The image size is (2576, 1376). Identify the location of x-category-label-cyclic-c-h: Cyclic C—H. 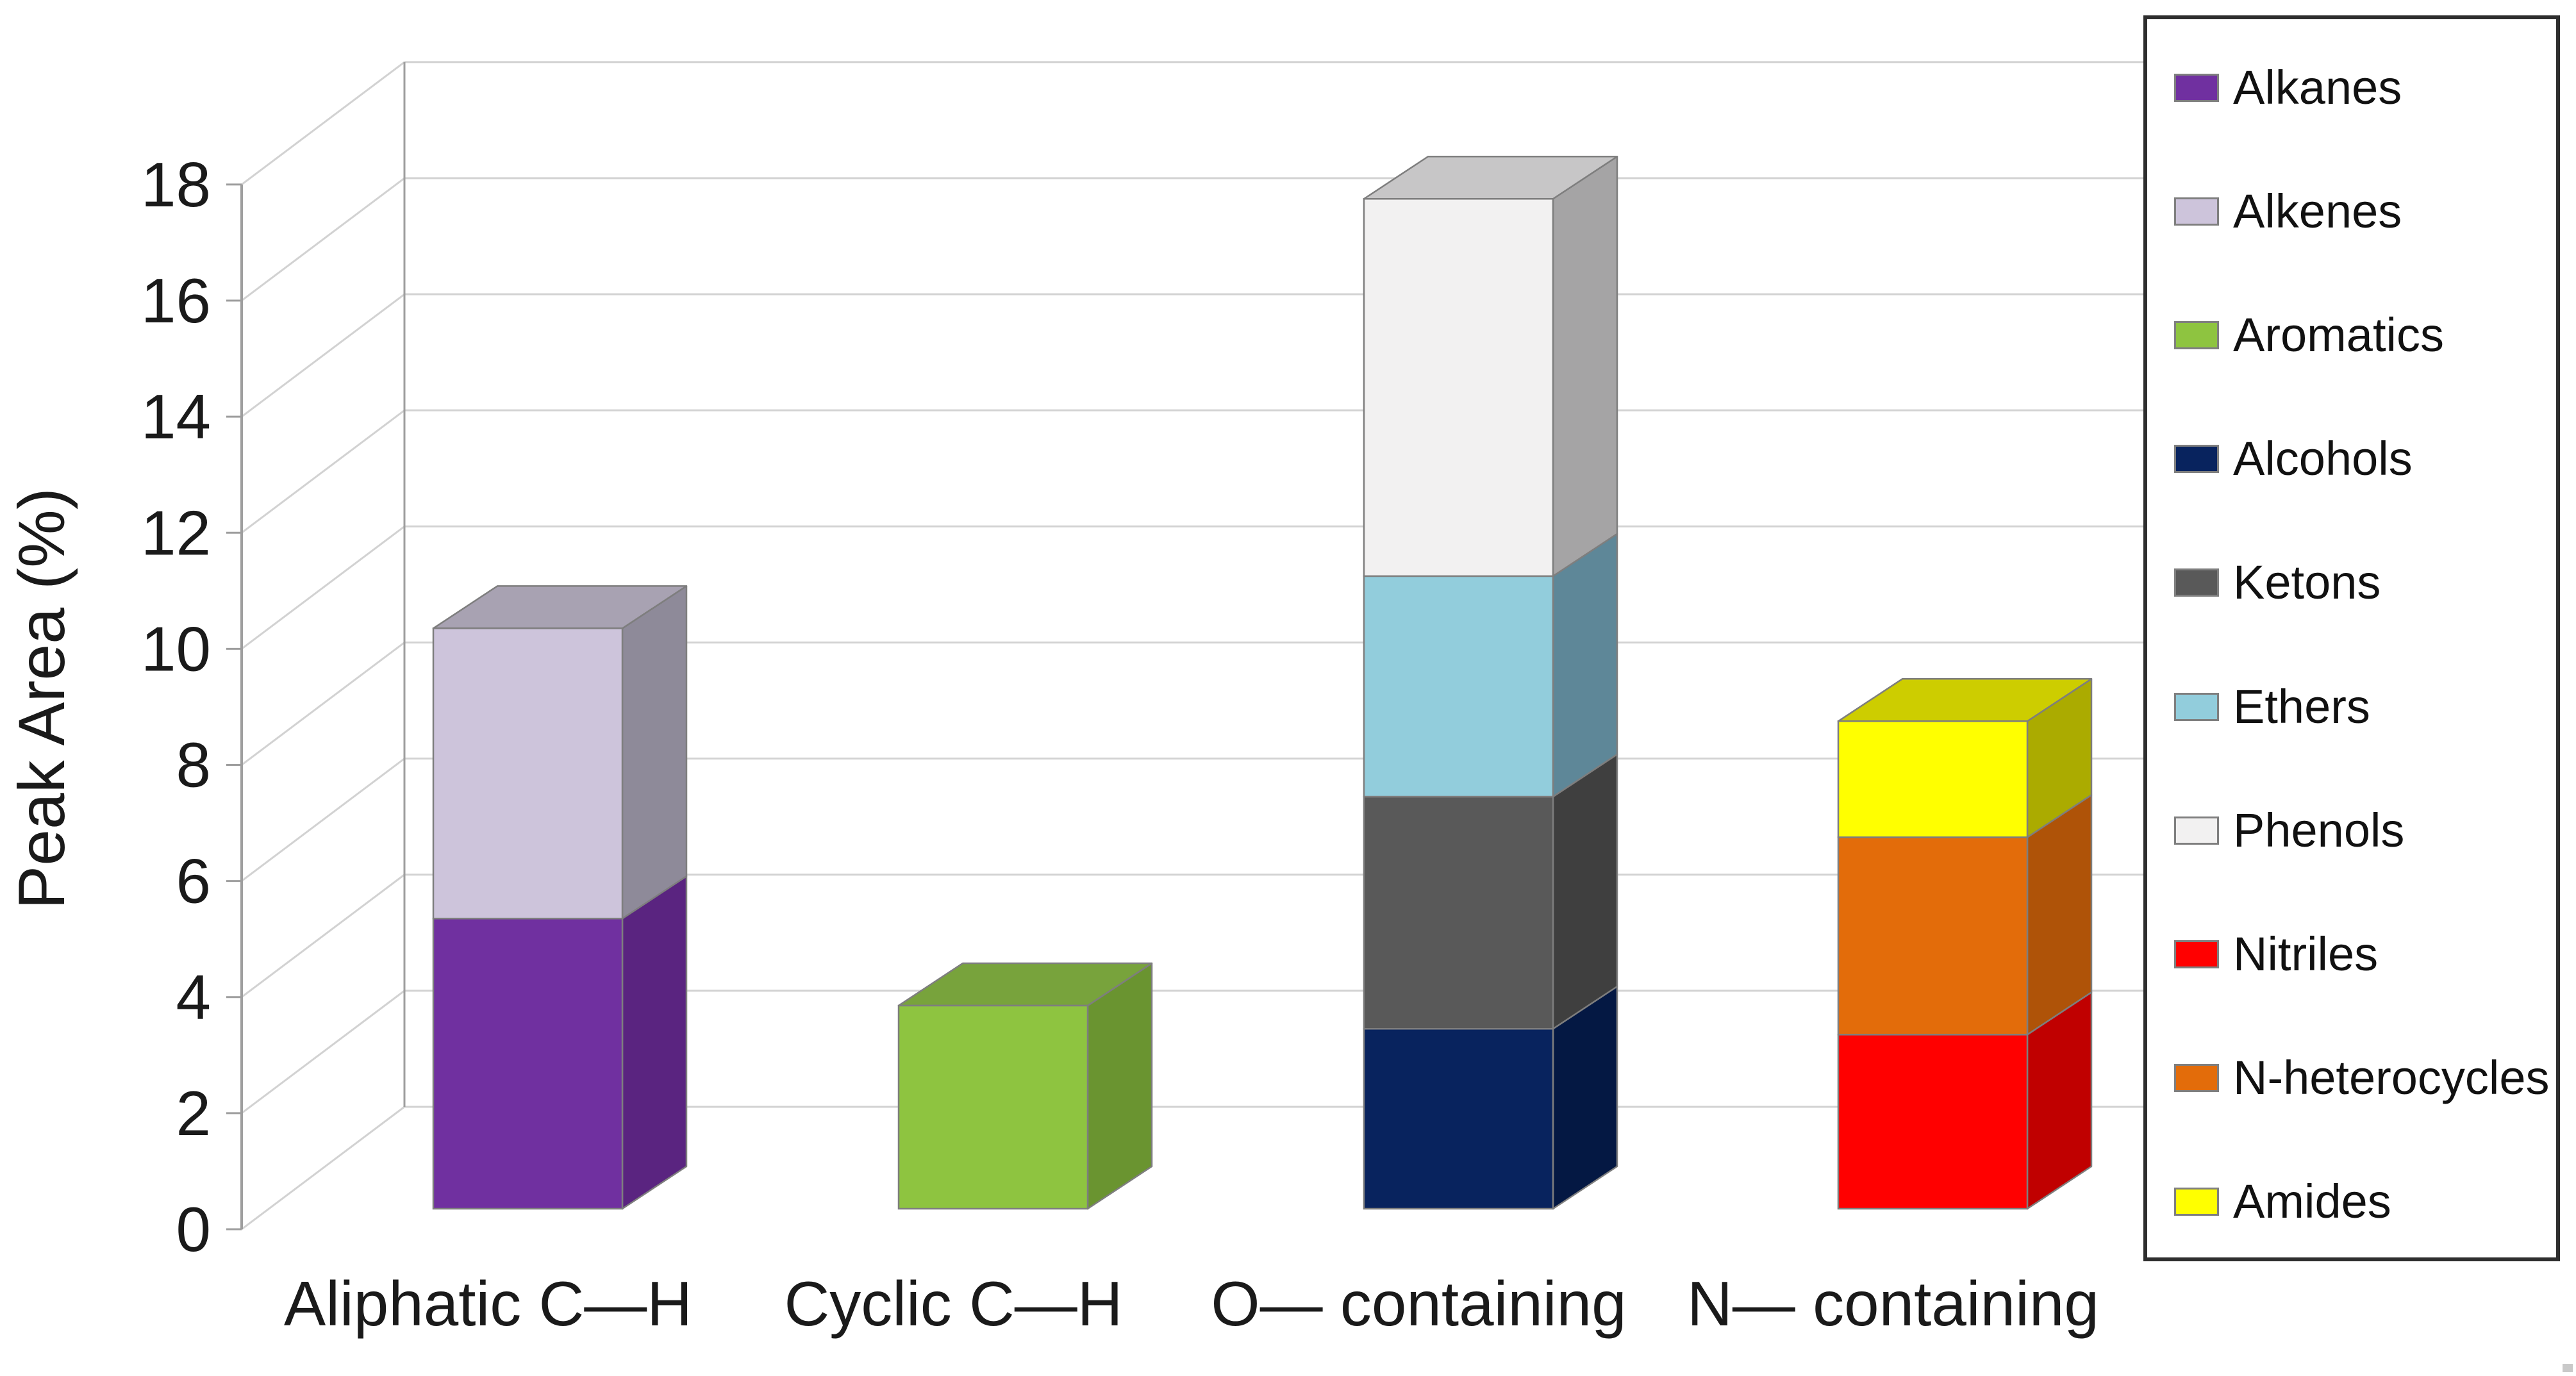
(953, 1303).